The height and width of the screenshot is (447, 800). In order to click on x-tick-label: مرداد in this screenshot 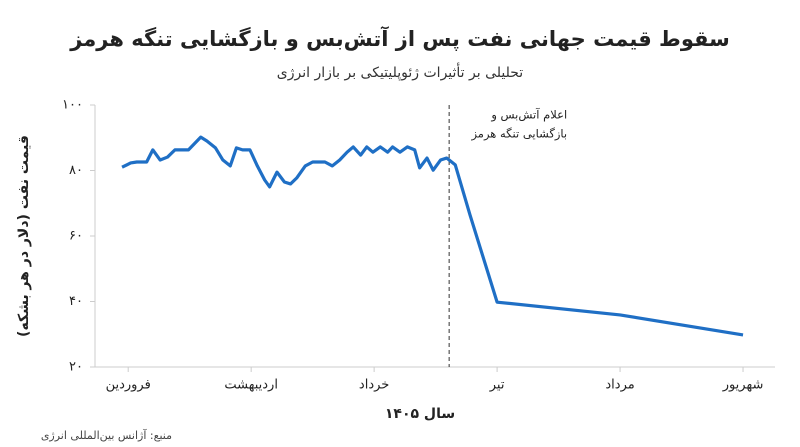, I will do `click(619, 385)`.